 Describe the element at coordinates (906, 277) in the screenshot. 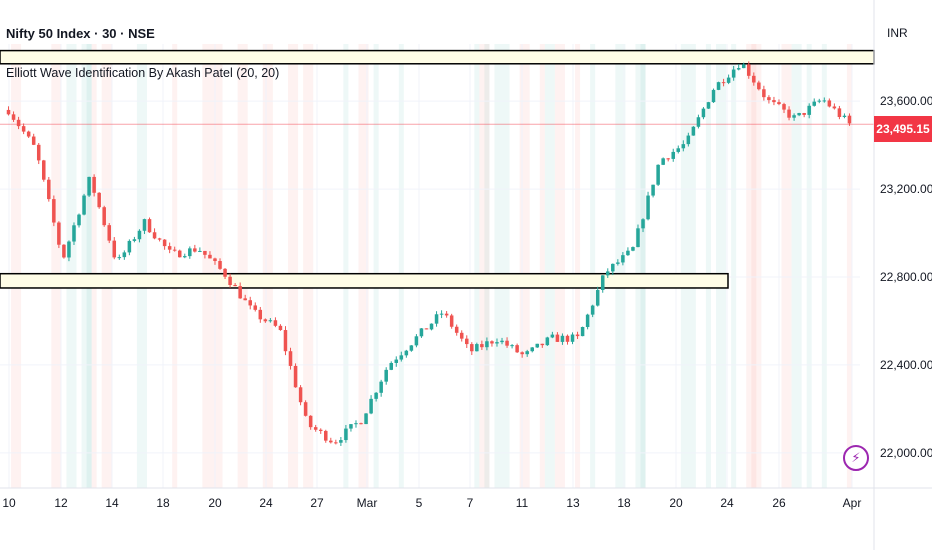

I see `y-tick-label: 22,800.00` at that location.